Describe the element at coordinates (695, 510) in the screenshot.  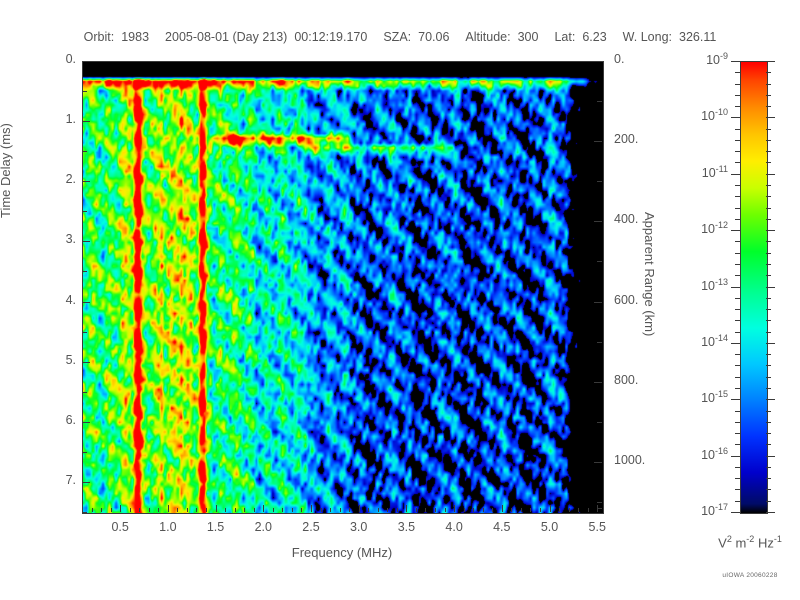
I see `colorbar-tick-label: 10-17` at that location.